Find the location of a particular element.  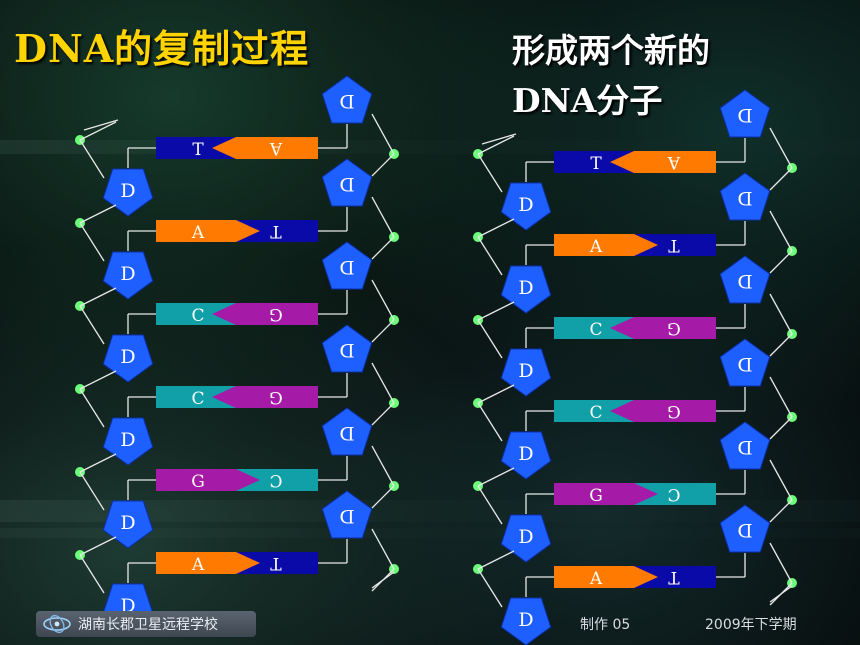

base-label-right: C is located at coordinates (275, 480).